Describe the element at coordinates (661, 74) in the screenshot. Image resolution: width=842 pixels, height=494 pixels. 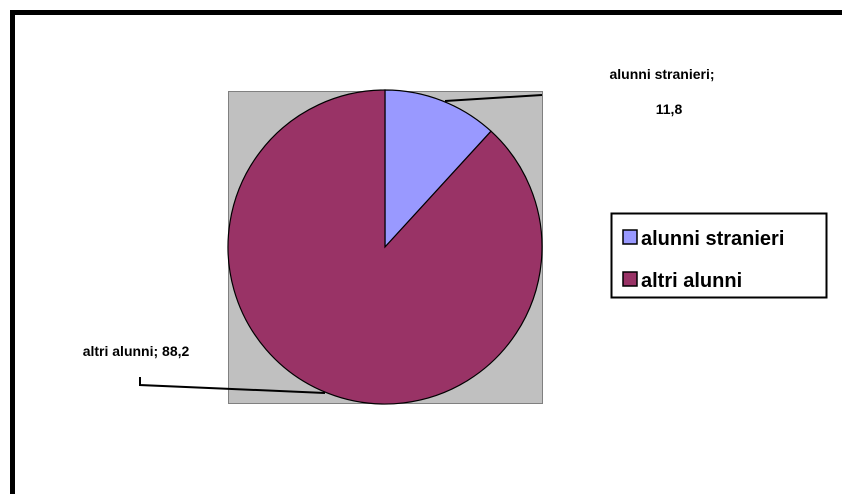
I see `data-label-alunni-stranieri-name: alunni stranieri;` at that location.